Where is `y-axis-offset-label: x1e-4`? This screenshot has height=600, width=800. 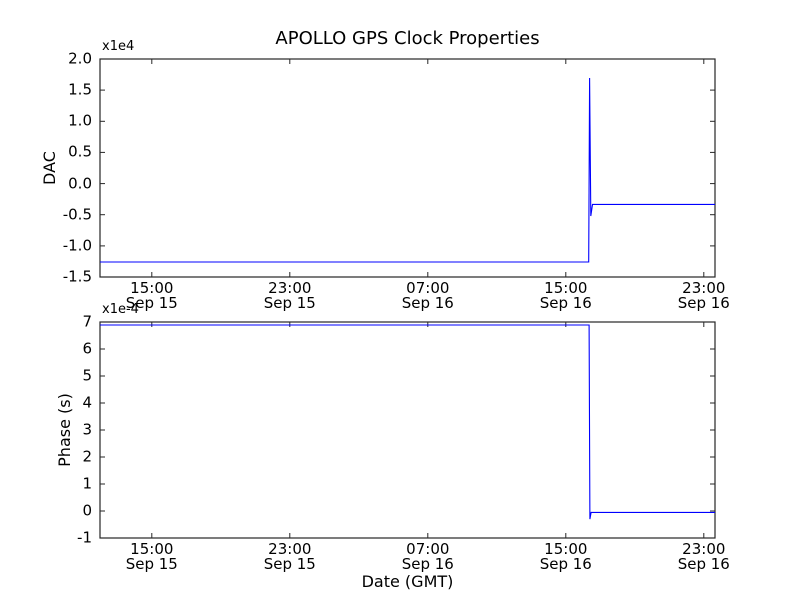
y-axis-offset-label: x1e-4 is located at coordinates (120, 309).